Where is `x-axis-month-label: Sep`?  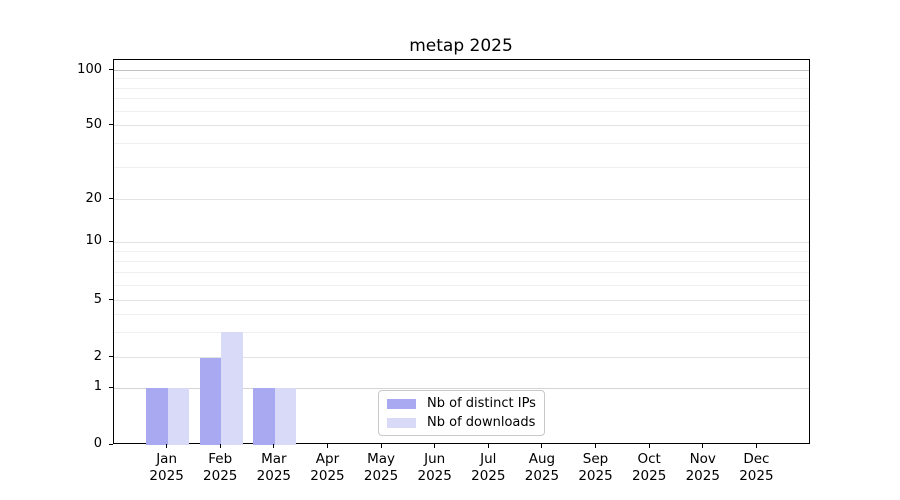
x-axis-month-label: Sep is located at coordinates (595, 459).